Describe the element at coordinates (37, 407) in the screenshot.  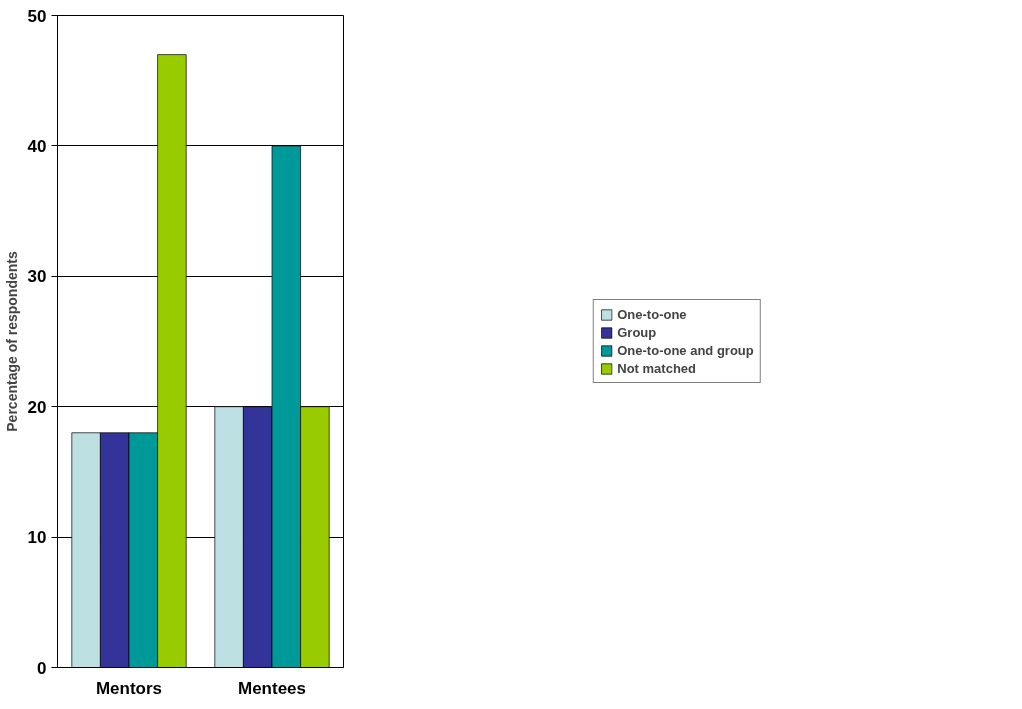
I see `y-tick-label: 20` at that location.